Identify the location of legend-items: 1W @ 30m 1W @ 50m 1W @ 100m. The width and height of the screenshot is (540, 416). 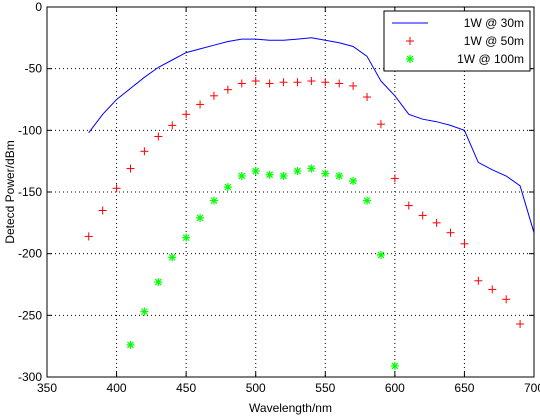
(458, 41).